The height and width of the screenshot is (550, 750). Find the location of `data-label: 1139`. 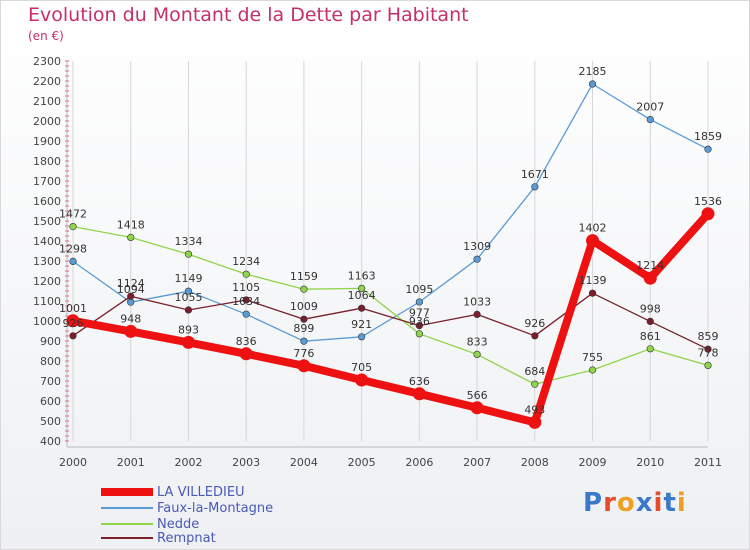

data-label: 1139 is located at coordinates (593, 280).